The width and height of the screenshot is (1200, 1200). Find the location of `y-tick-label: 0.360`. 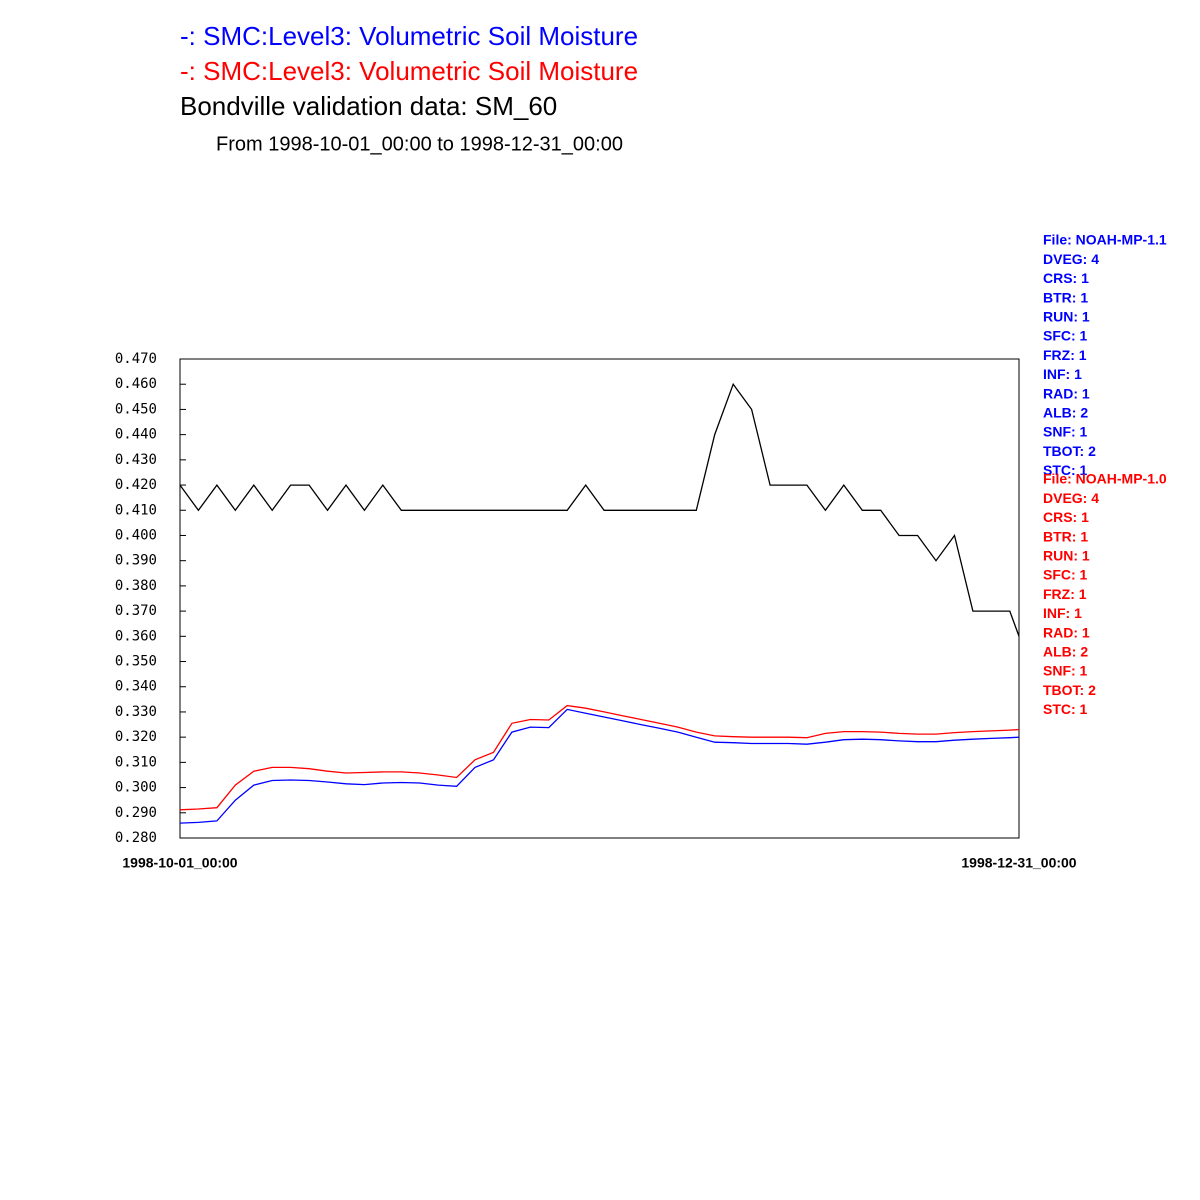

y-tick-label: 0.360 is located at coordinates (136, 636).